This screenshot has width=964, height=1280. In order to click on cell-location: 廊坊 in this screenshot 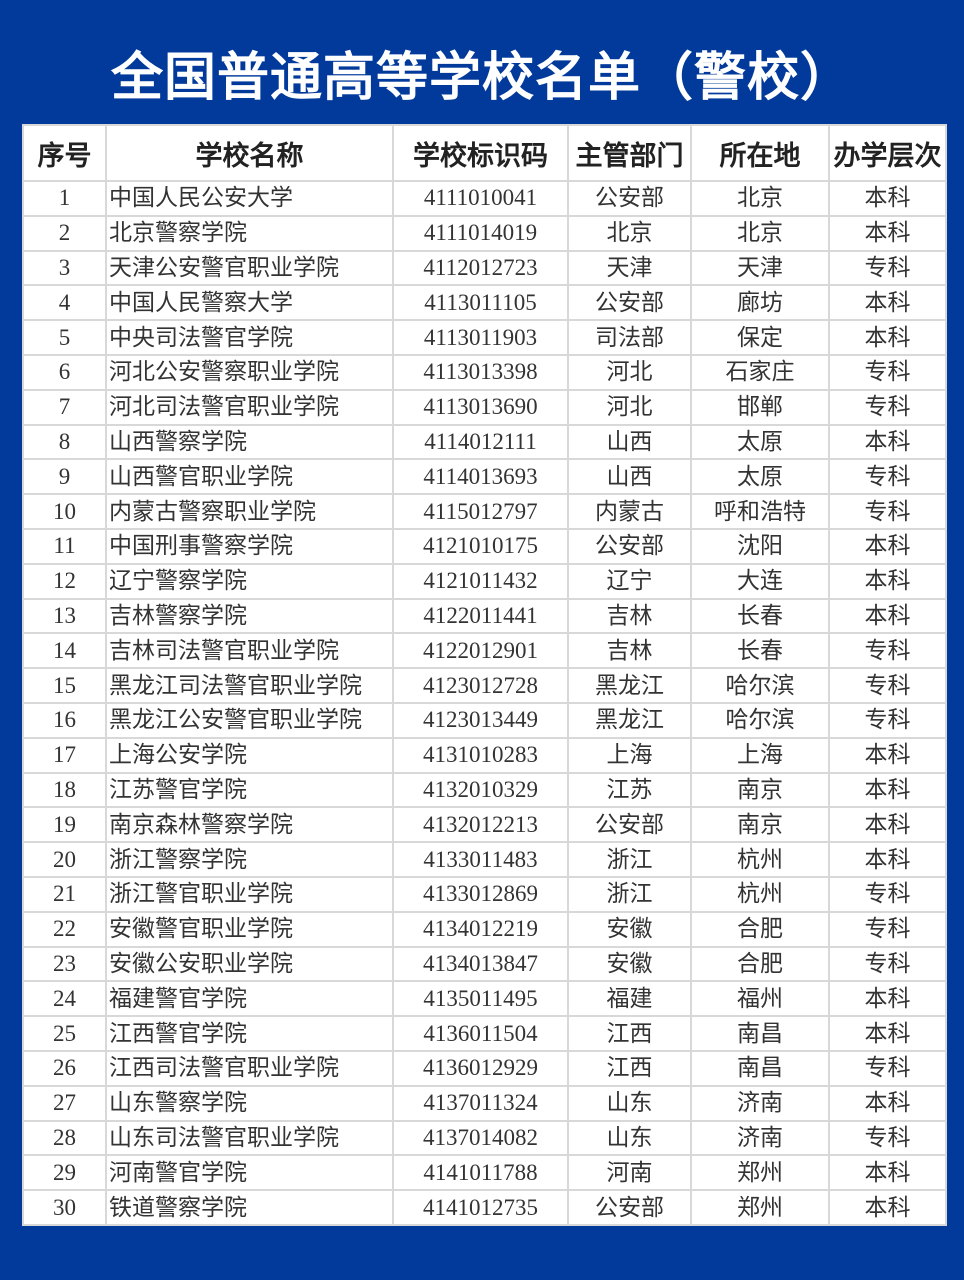, I will do `click(760, 303)`.